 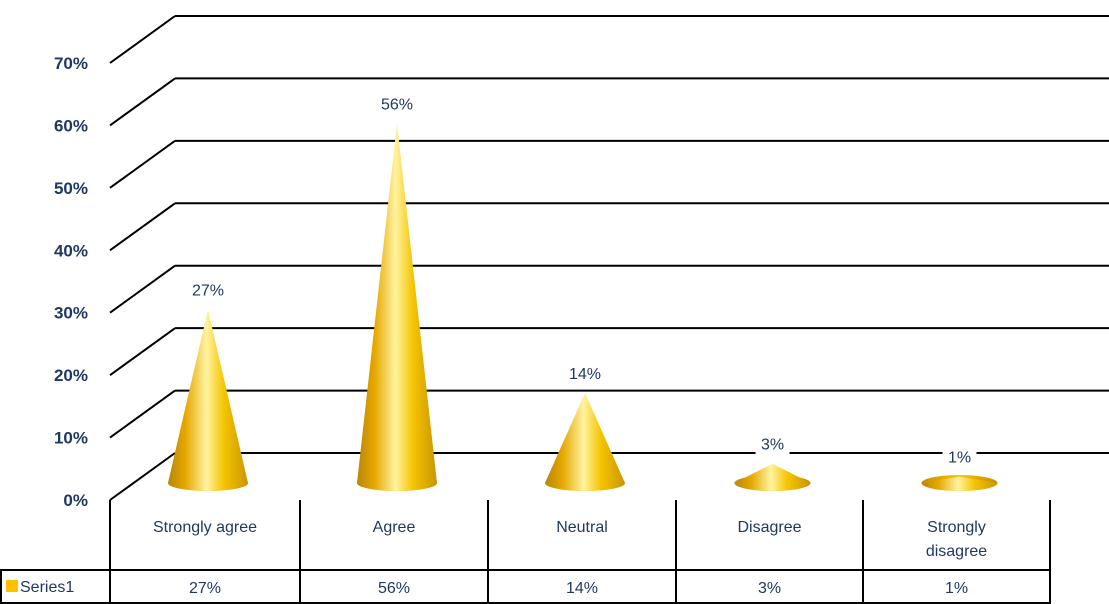 I want to click on cone-strongly-disagree, so click(x=959, y=483).